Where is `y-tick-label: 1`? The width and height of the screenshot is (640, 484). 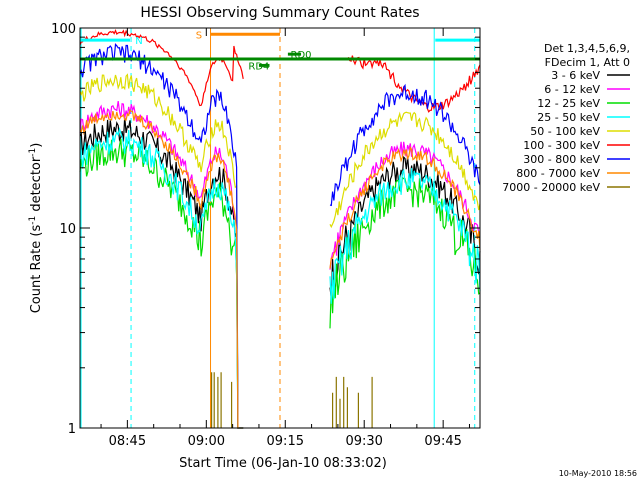
y-tick-label: 1 is located at coordinates (72, 429).